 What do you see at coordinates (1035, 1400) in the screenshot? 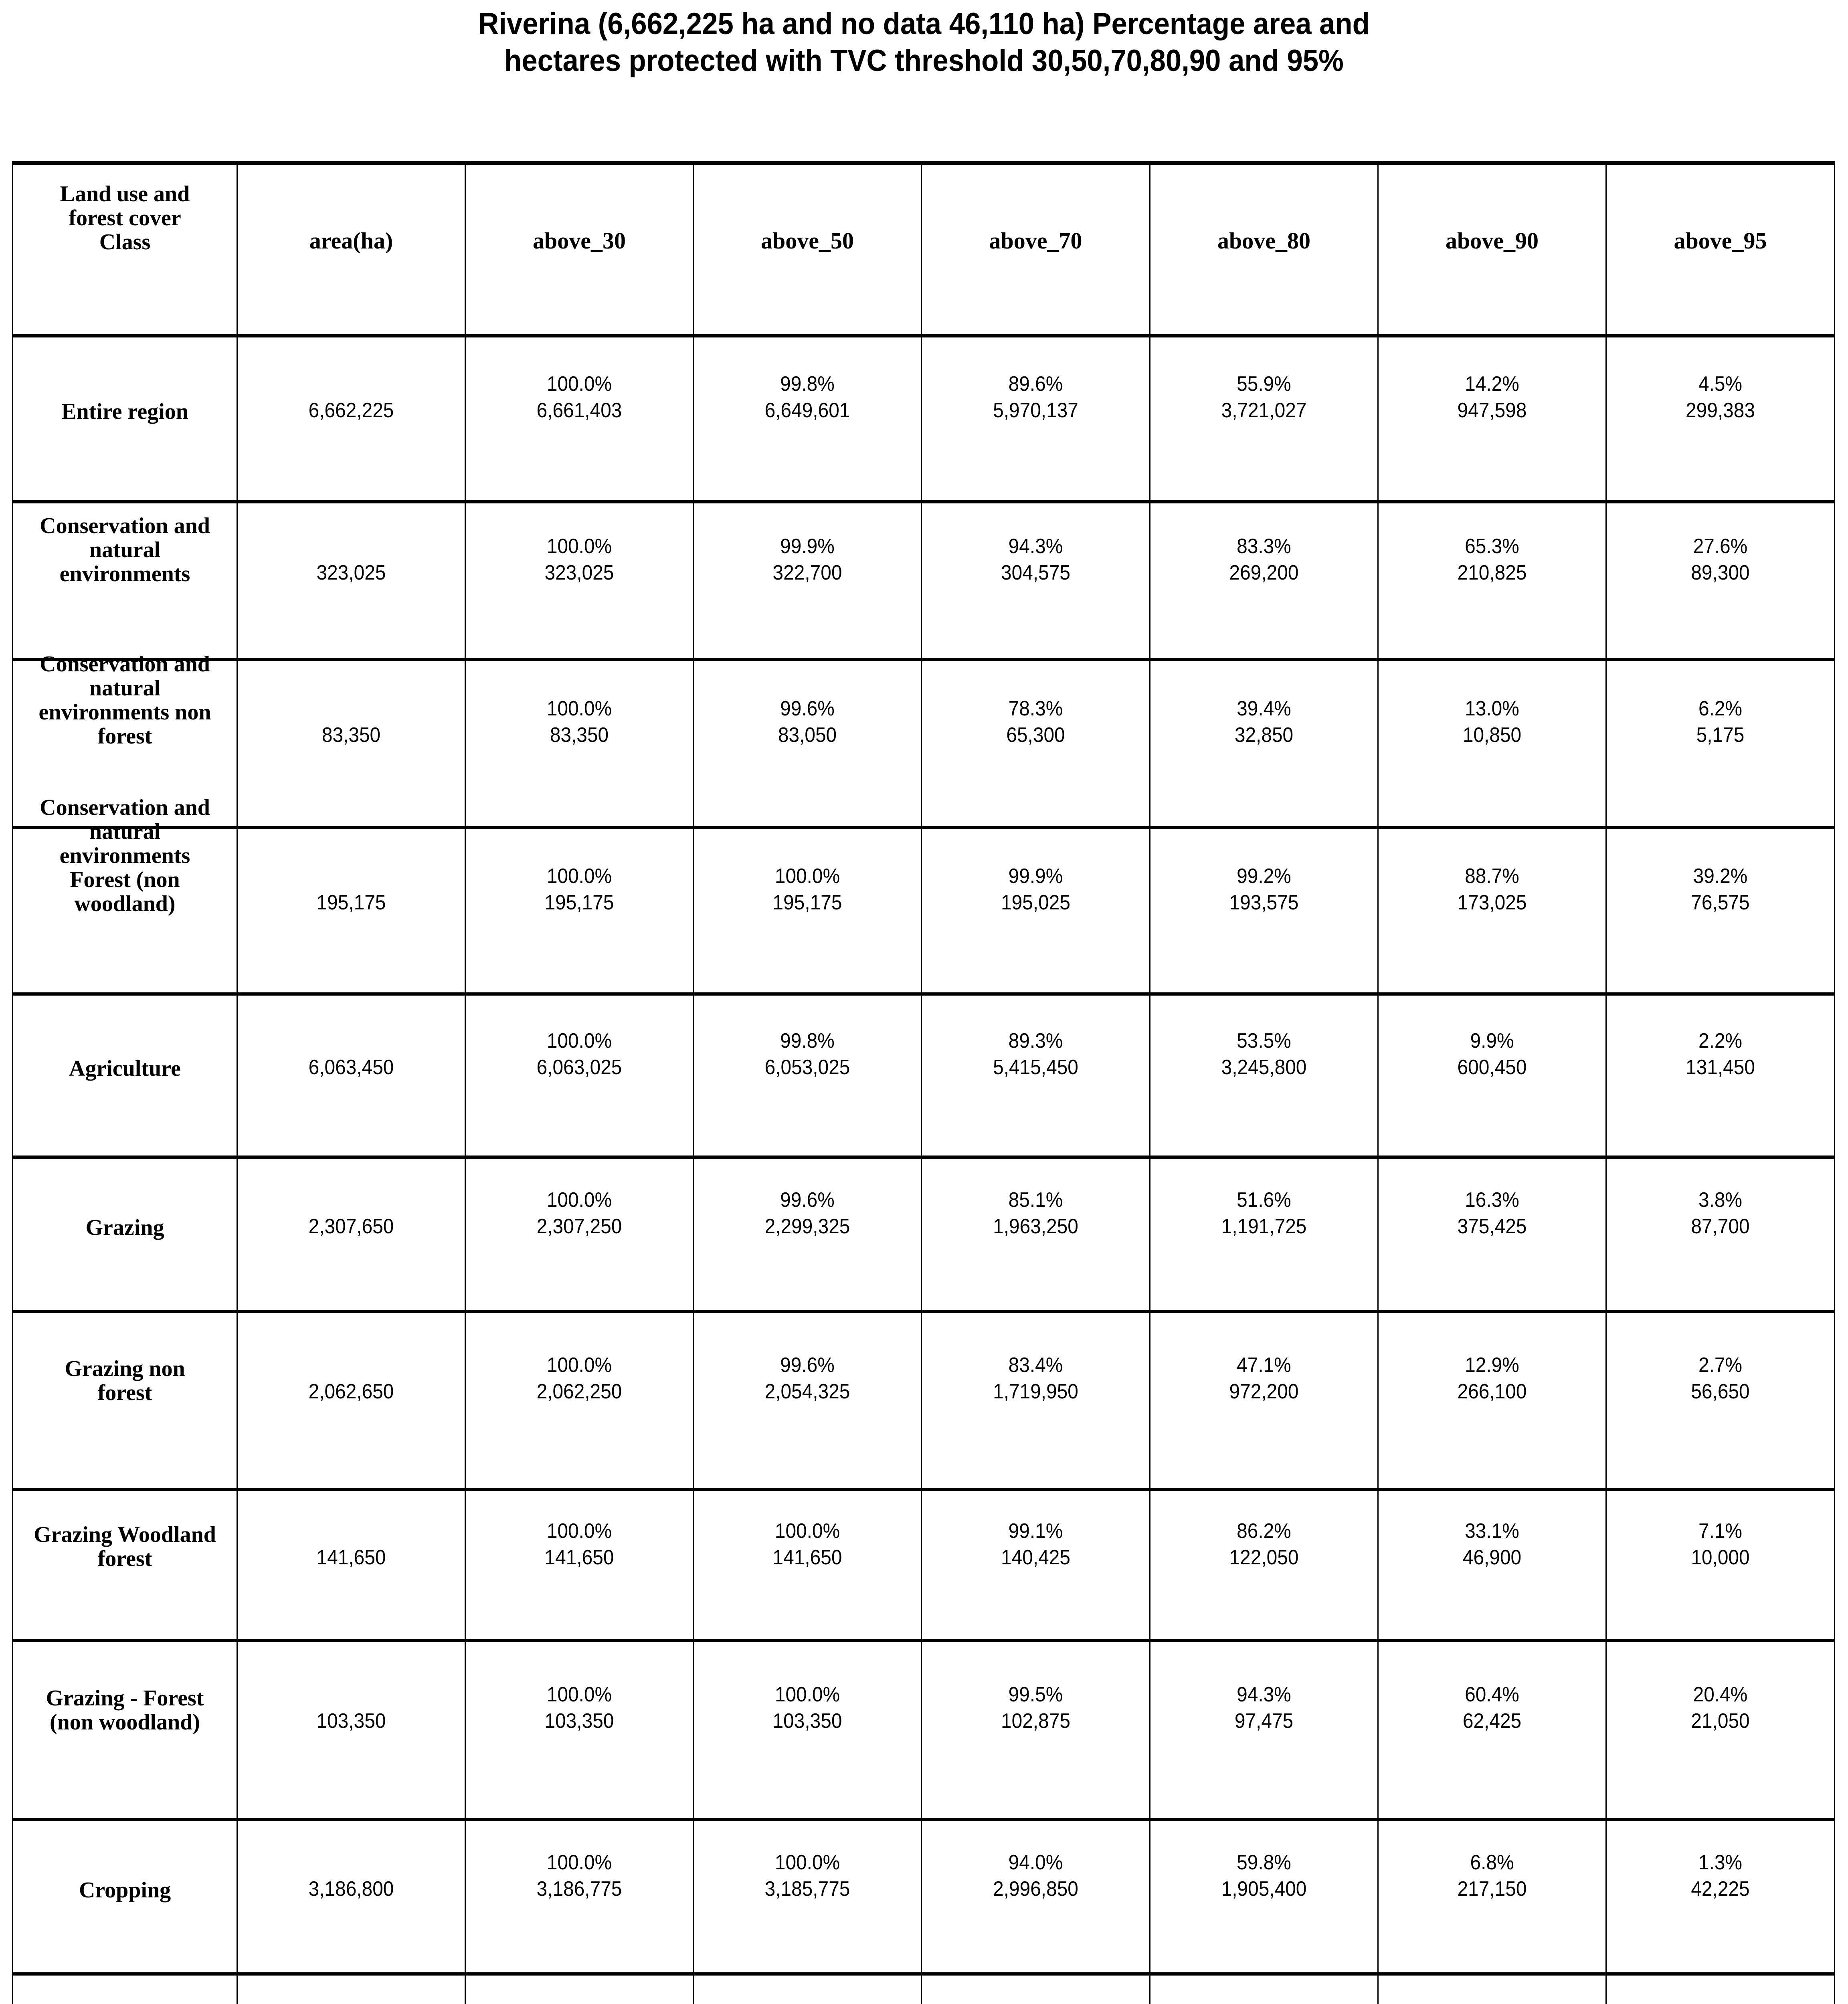
I see `data-cell: 83.4% 1,719,950` at bounding box center [1035, 1400].